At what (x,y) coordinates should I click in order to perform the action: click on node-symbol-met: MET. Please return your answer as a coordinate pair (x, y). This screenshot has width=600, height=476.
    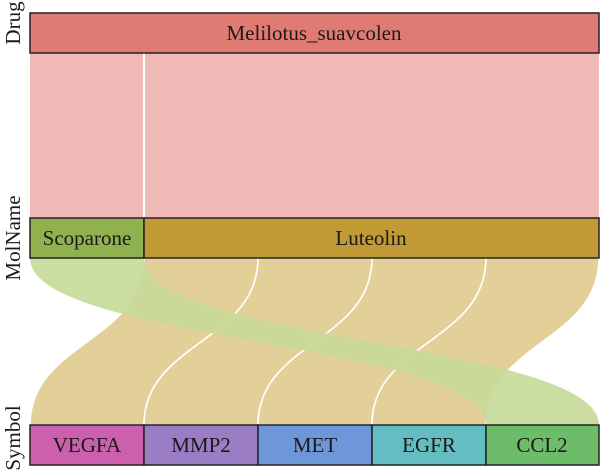
    Looking at the image, I should click on (315, 445).